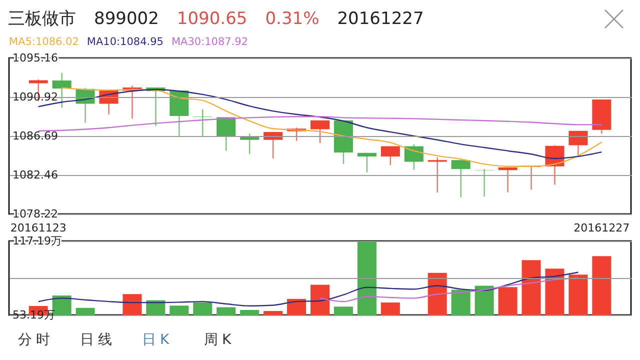 Image resolution: width=640 pixels, height=360 pixels. What do you see at coordinates (380, 19) in the screenshot?
I see `text: 20161227` at bounding box center [380, 19].